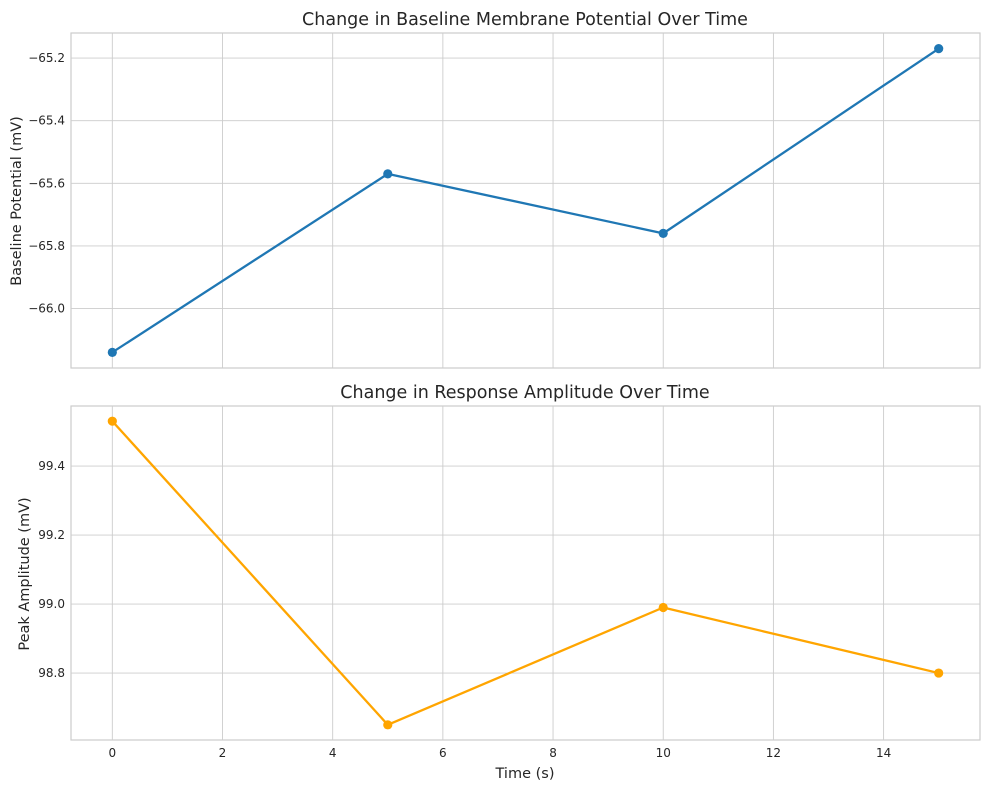  What do you see at coordinates (663, 753) in the screenshot?
I see `x-tick-label: 10` at bounding box center [663, 753].